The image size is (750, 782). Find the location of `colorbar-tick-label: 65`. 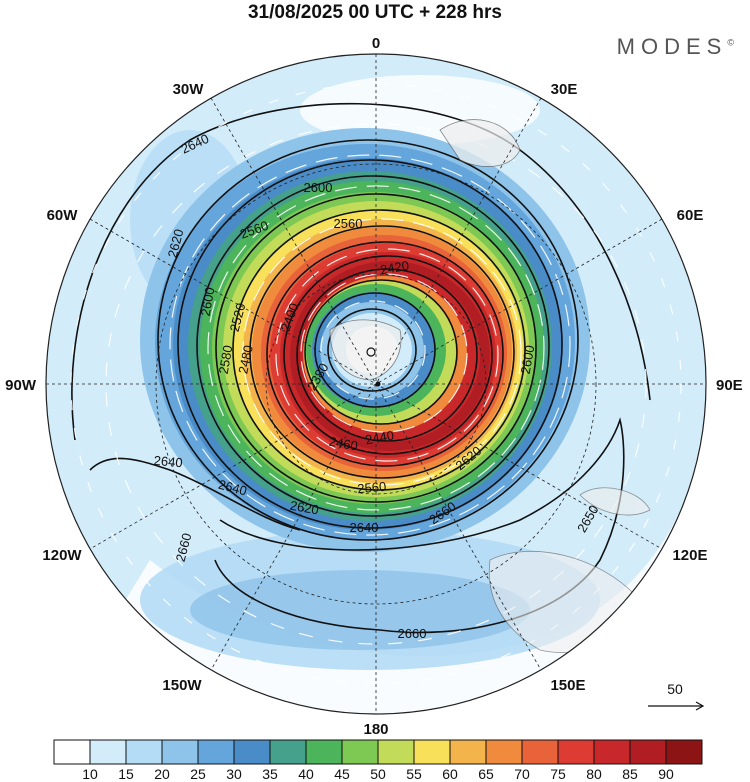

colorbar-tick-label: 65 is located at coordinates (486, 774).